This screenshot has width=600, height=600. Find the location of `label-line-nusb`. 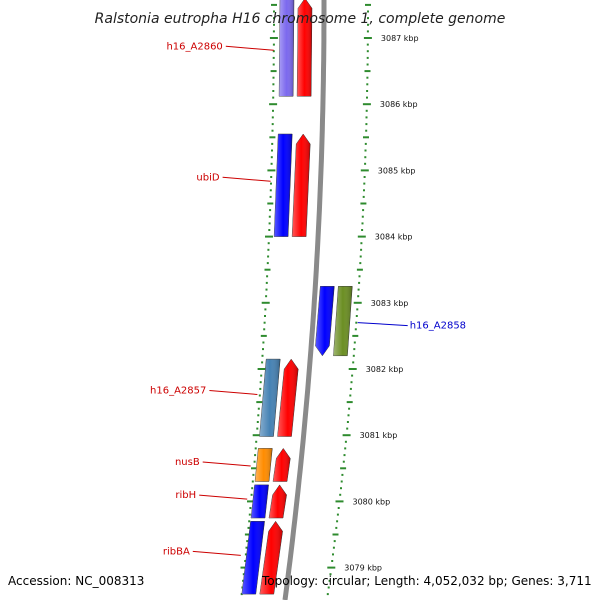

label-line-nusb is located at coordinates (226, 464).